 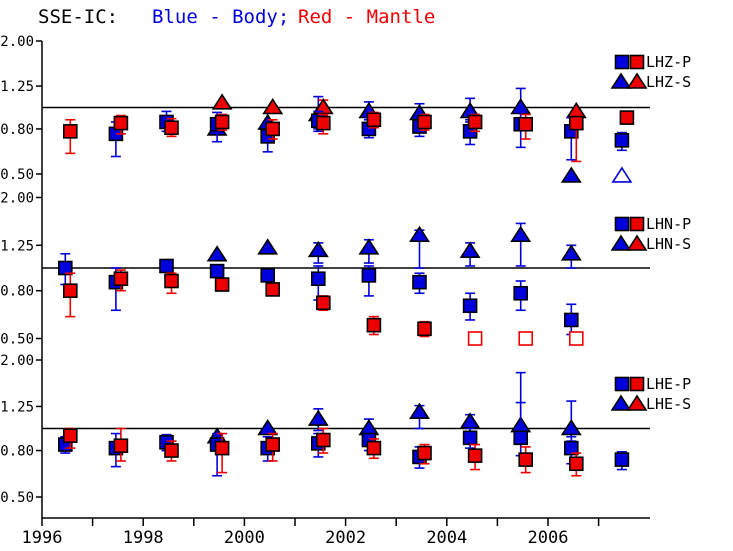 I want to click on chart-title-station: SSE-IC:, so click(x=78, y=17).